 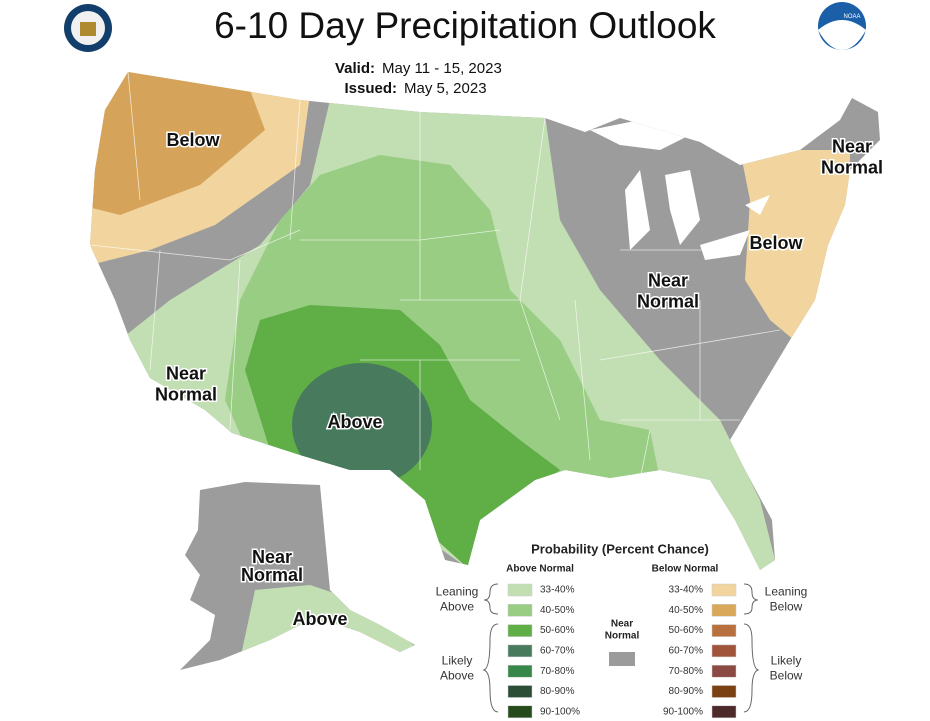 What do you see at coordinates (445, 88) in the screenshot?
I see `issued-date: May 5, 2023` at bounding box center [445, 88].